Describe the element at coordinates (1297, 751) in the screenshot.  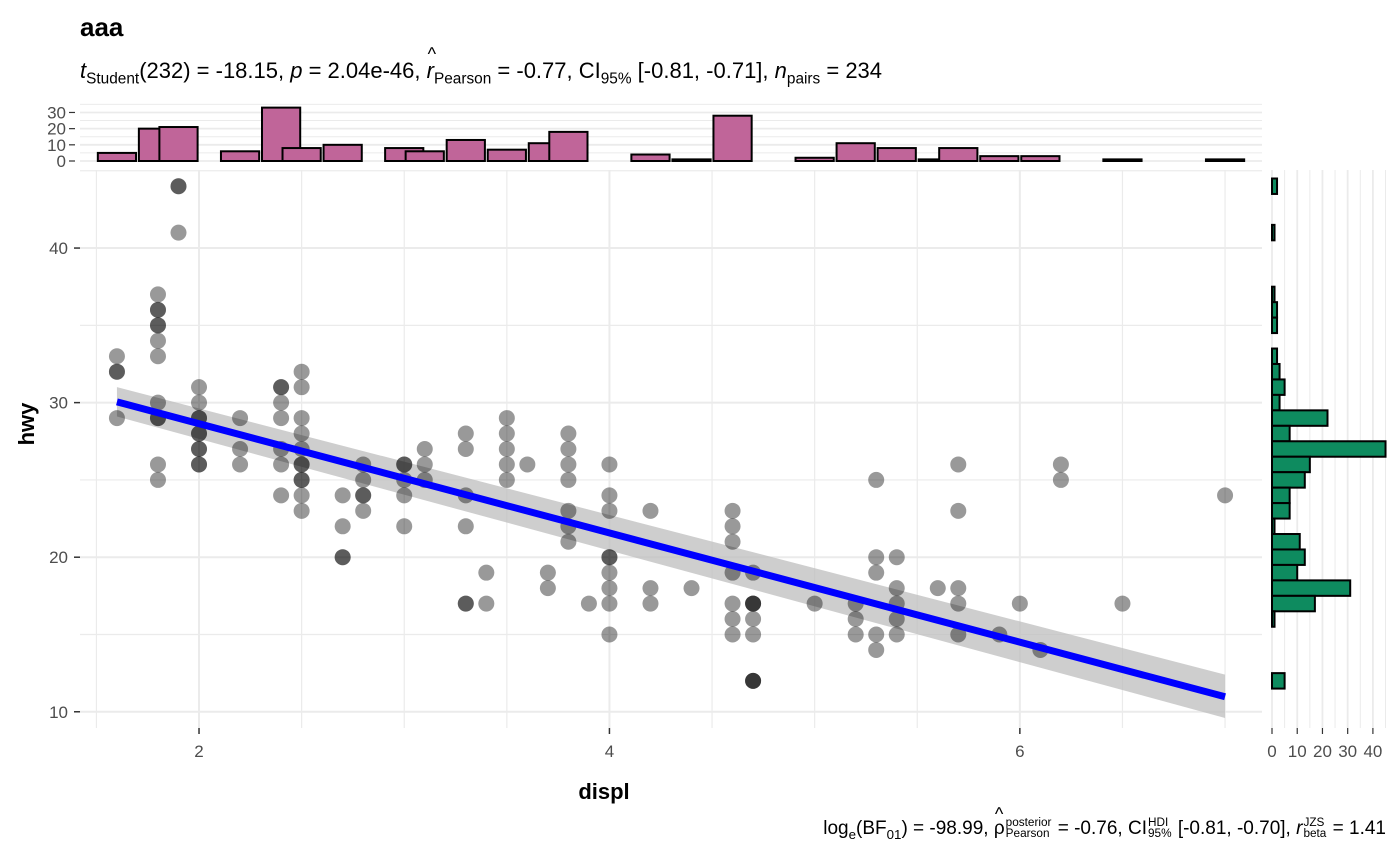
I see `side-hist-tick-label: 10` at that location.